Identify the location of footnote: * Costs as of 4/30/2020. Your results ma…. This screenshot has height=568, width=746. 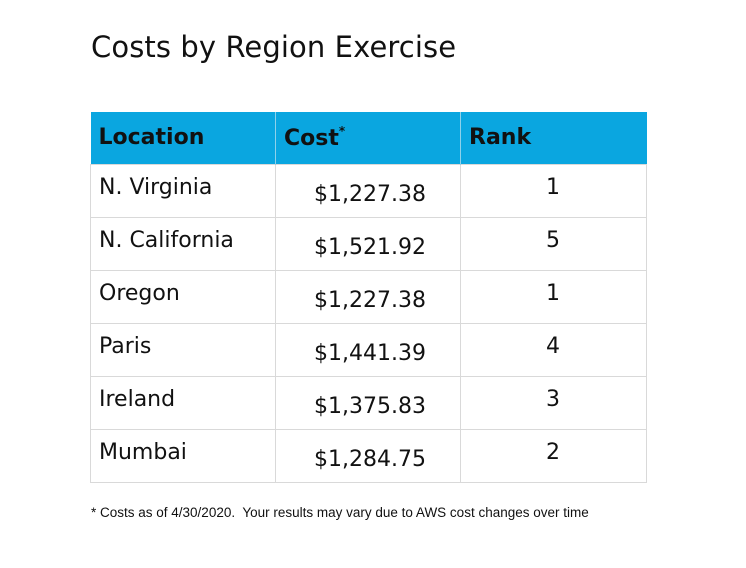
(340, 512).